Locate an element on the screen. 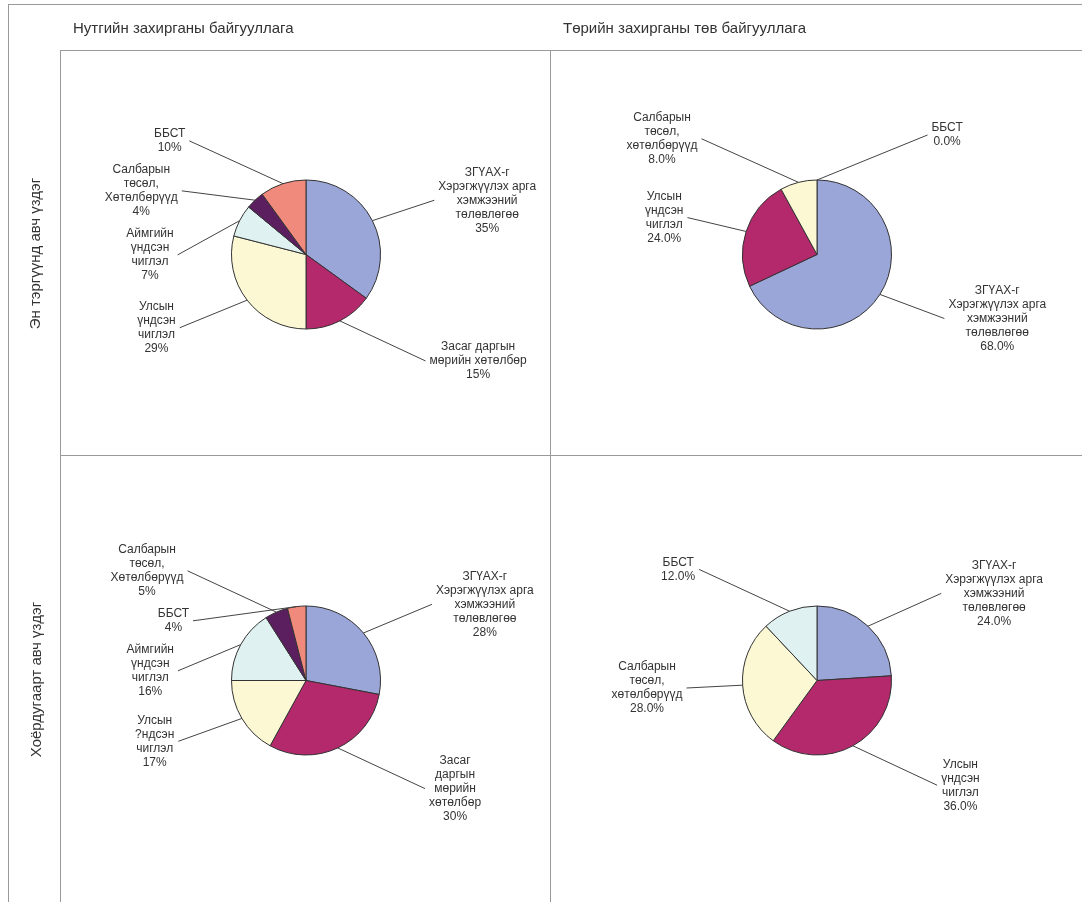  text: 0.0% is located at coordinates (947, 141).